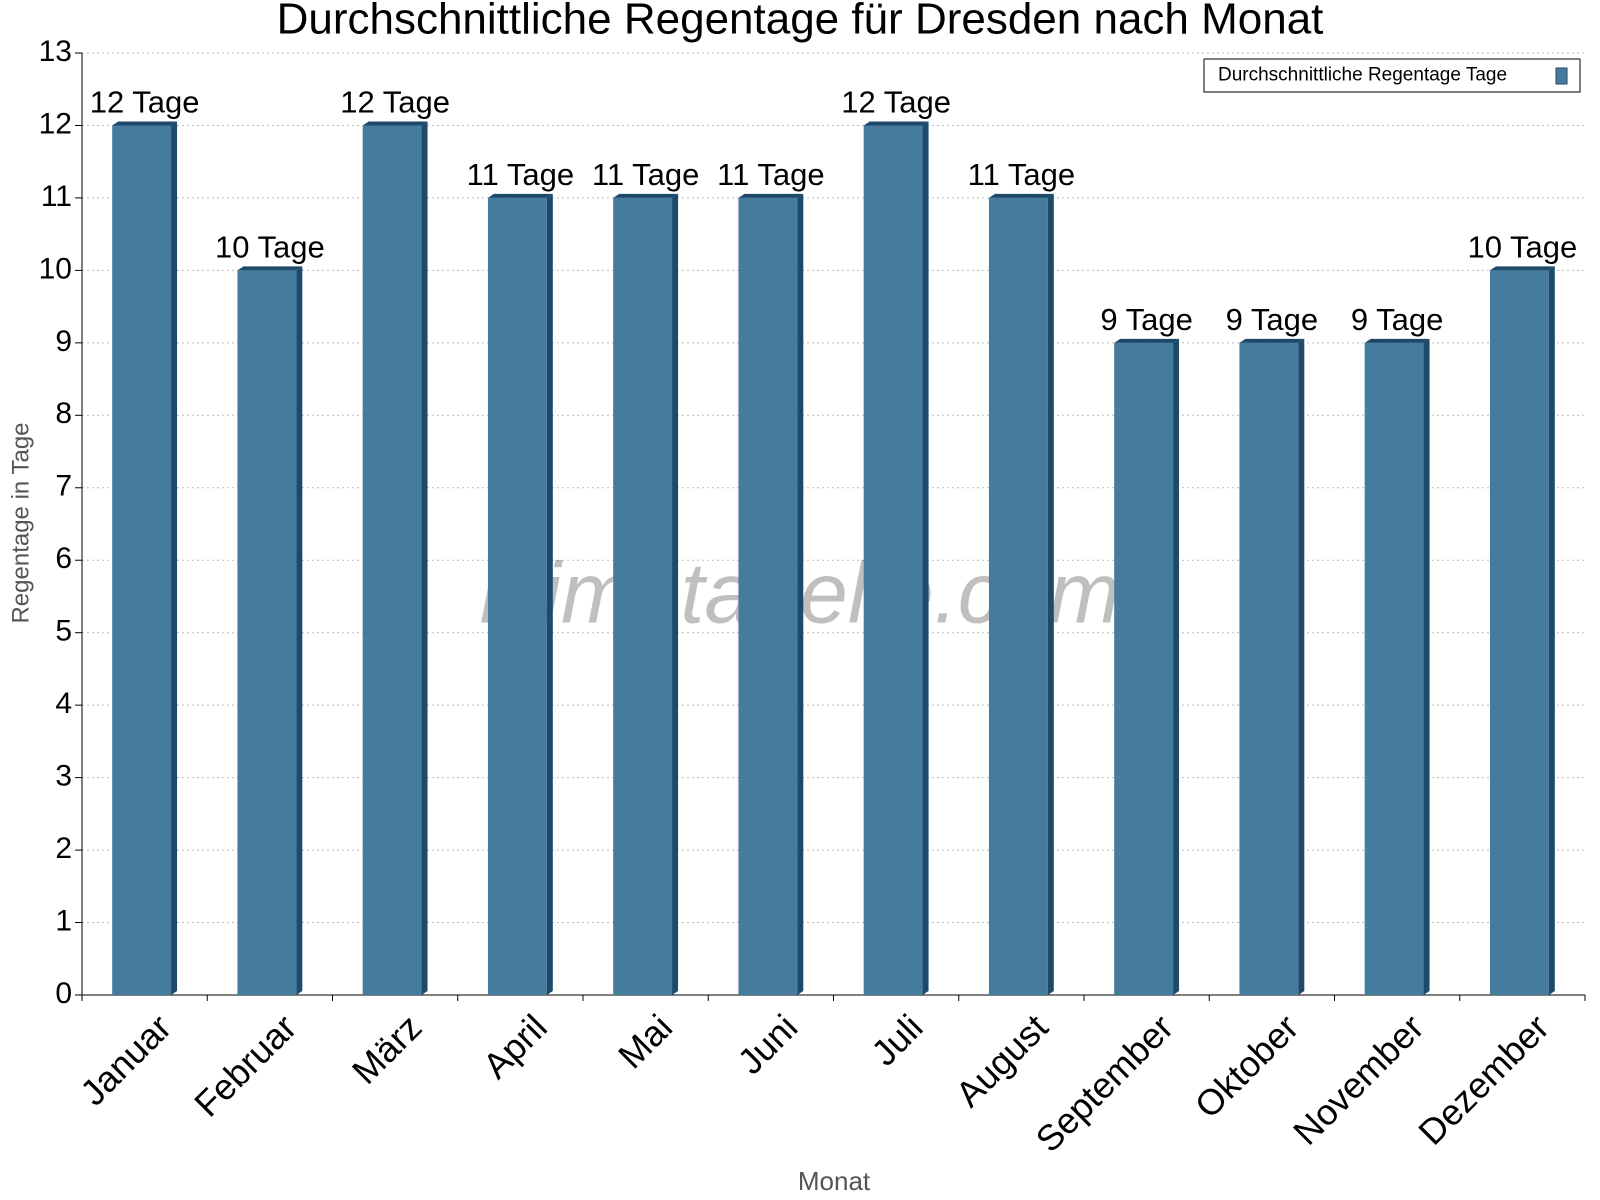 The width and height of the screenshot is (1600, 1200). Describe the element at coordinates (55, 123) in the screenshot. I see `y-tick-label: 12` at that location.